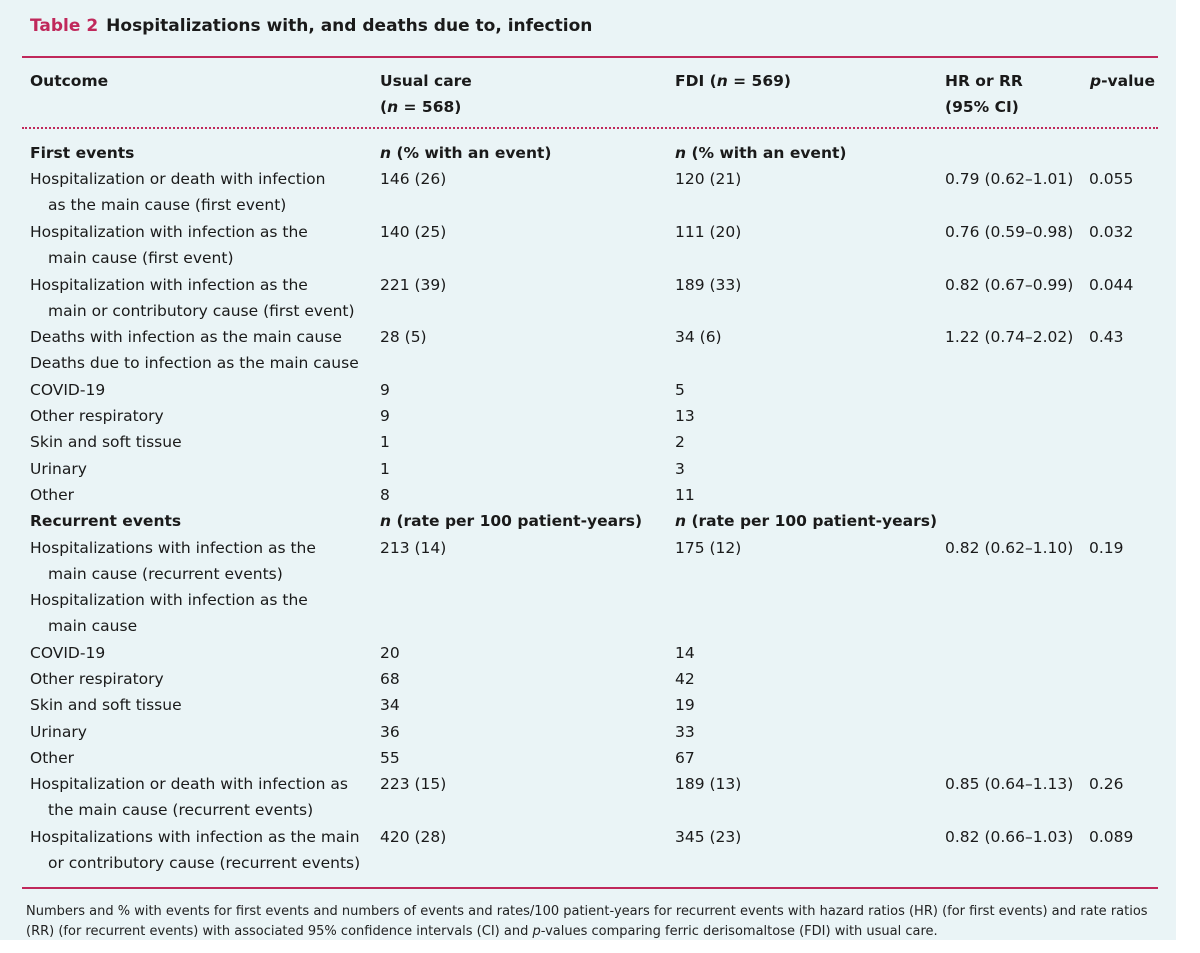  I want to click on fdi-cell: 189 (13), so click(708, 784).